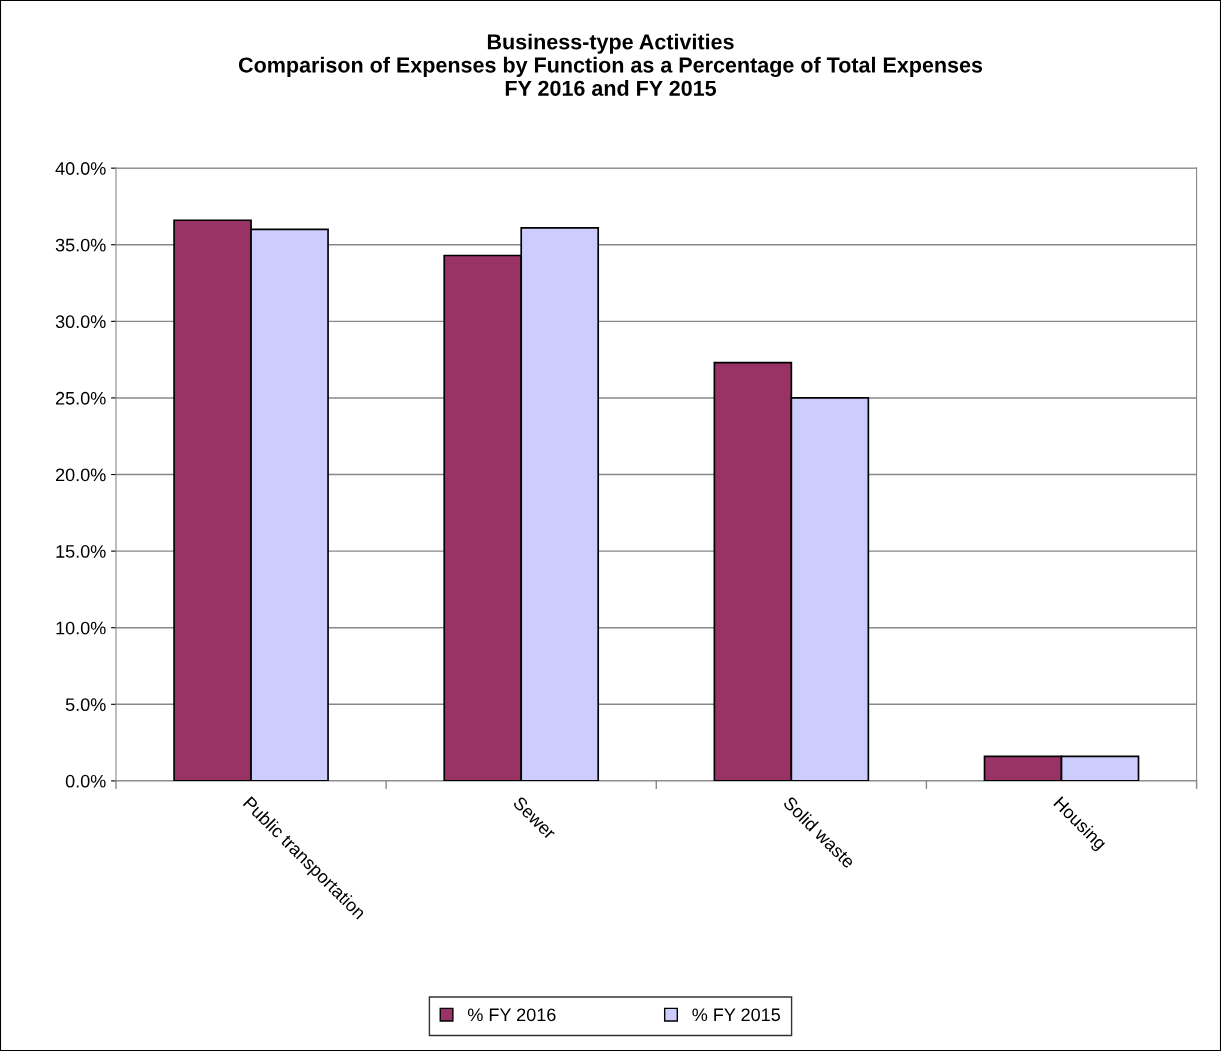 The width and height of the screenshot is (1221, 1051). What do you see at coordinates (511, 1015) in the screenshot?
I see `legend-label: % FY 2016` at bounding box center [511, 1015].